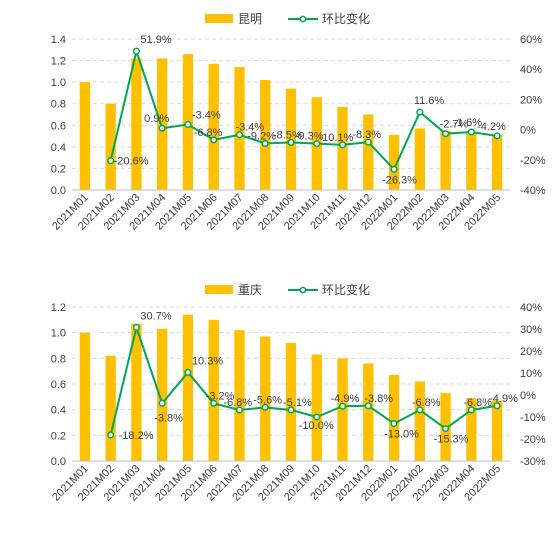 The width and height of the screenshot is (557, 534). Describe the element at coordinates (533, 161) in the screenshot. I see `right-tick-label: -20%` at that location.